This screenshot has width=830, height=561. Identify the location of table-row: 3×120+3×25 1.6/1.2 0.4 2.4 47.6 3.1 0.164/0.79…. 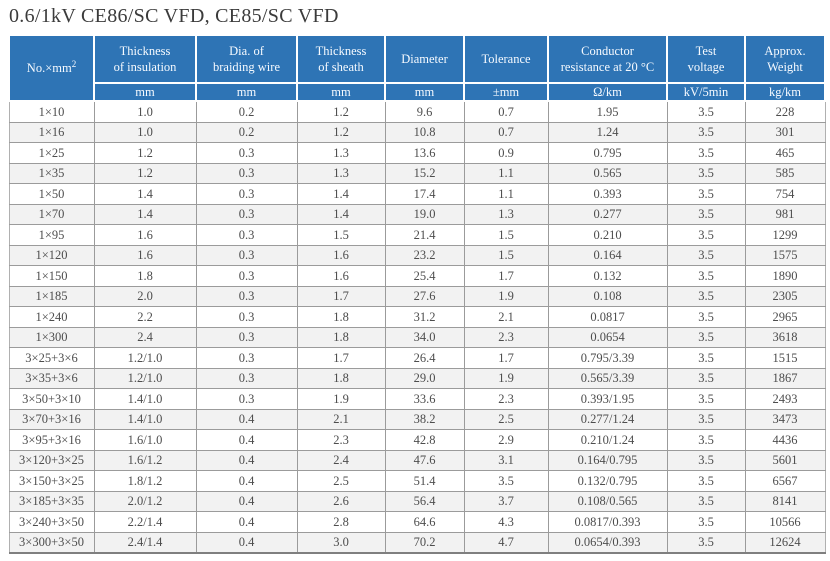
(417, 460).